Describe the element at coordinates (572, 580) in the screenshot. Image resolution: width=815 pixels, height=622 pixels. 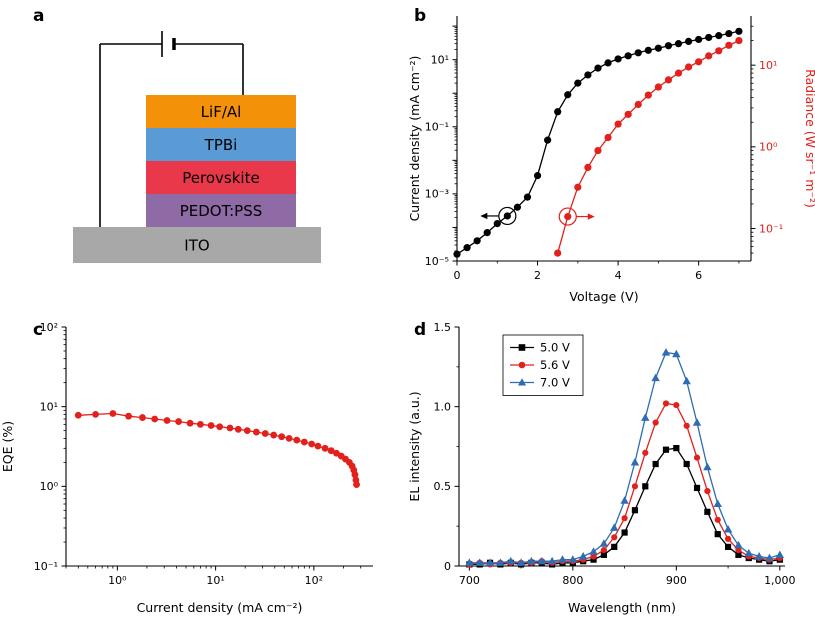
I see `svg-text: 800` at that location.